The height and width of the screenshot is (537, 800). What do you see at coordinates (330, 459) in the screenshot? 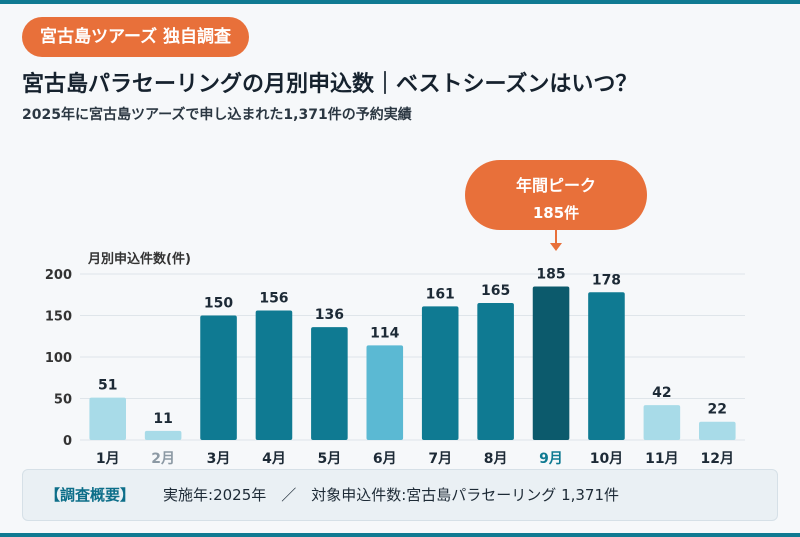
I see `x-tick-label: 5月` at bounding box center [330, 459].